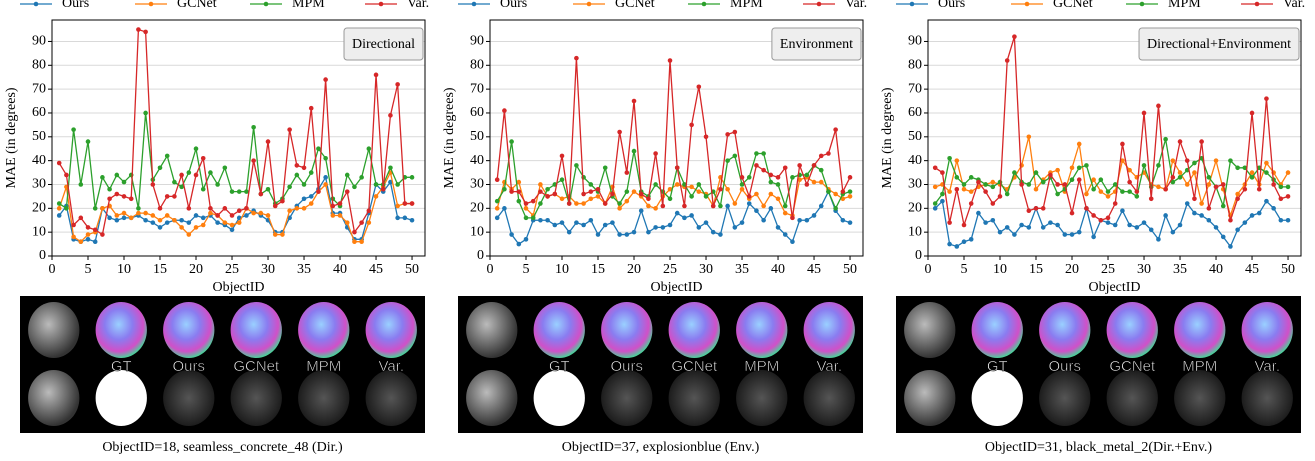 The image size is (1315, 461). Describe the element at coordinates (477, 112) in the screenshot. I see `y-tick-label: 60` at that location.